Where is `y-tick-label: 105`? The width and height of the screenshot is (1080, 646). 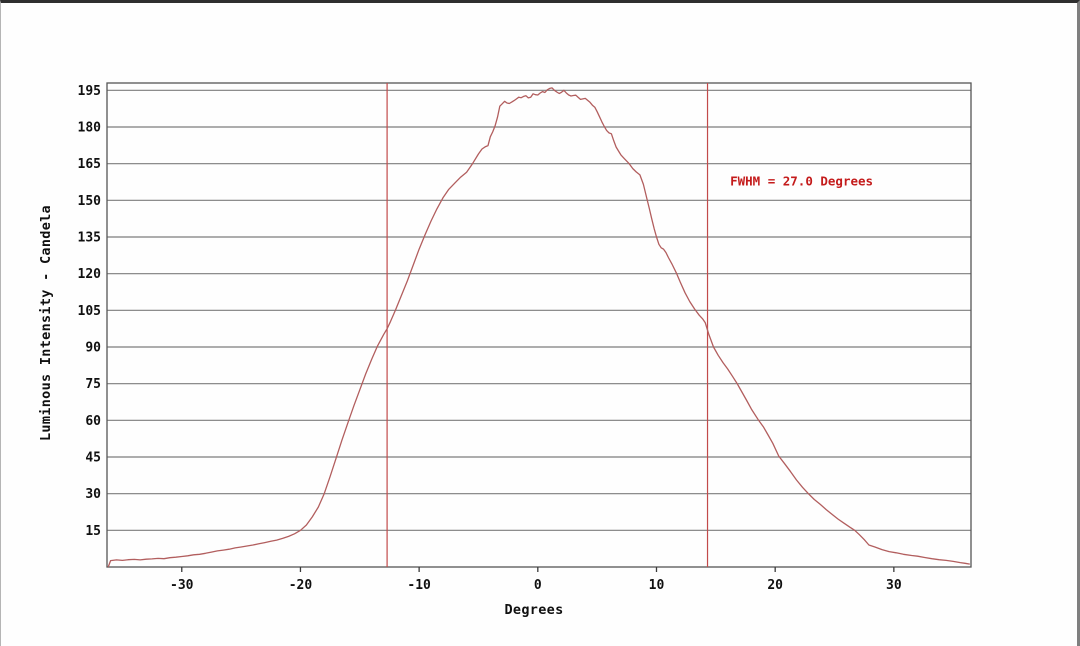
y-tick-label: 105 is located at coordinates (89, 311).